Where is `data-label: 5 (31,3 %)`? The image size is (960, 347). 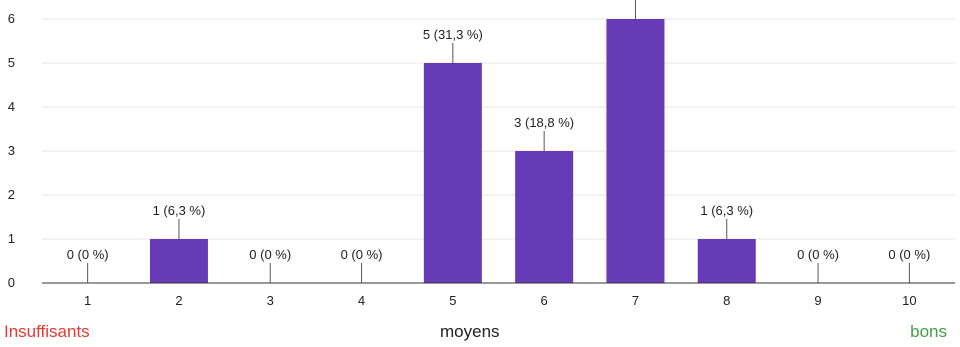 data-label: 5 (31,3 %) is located at coordinates (453, 34).